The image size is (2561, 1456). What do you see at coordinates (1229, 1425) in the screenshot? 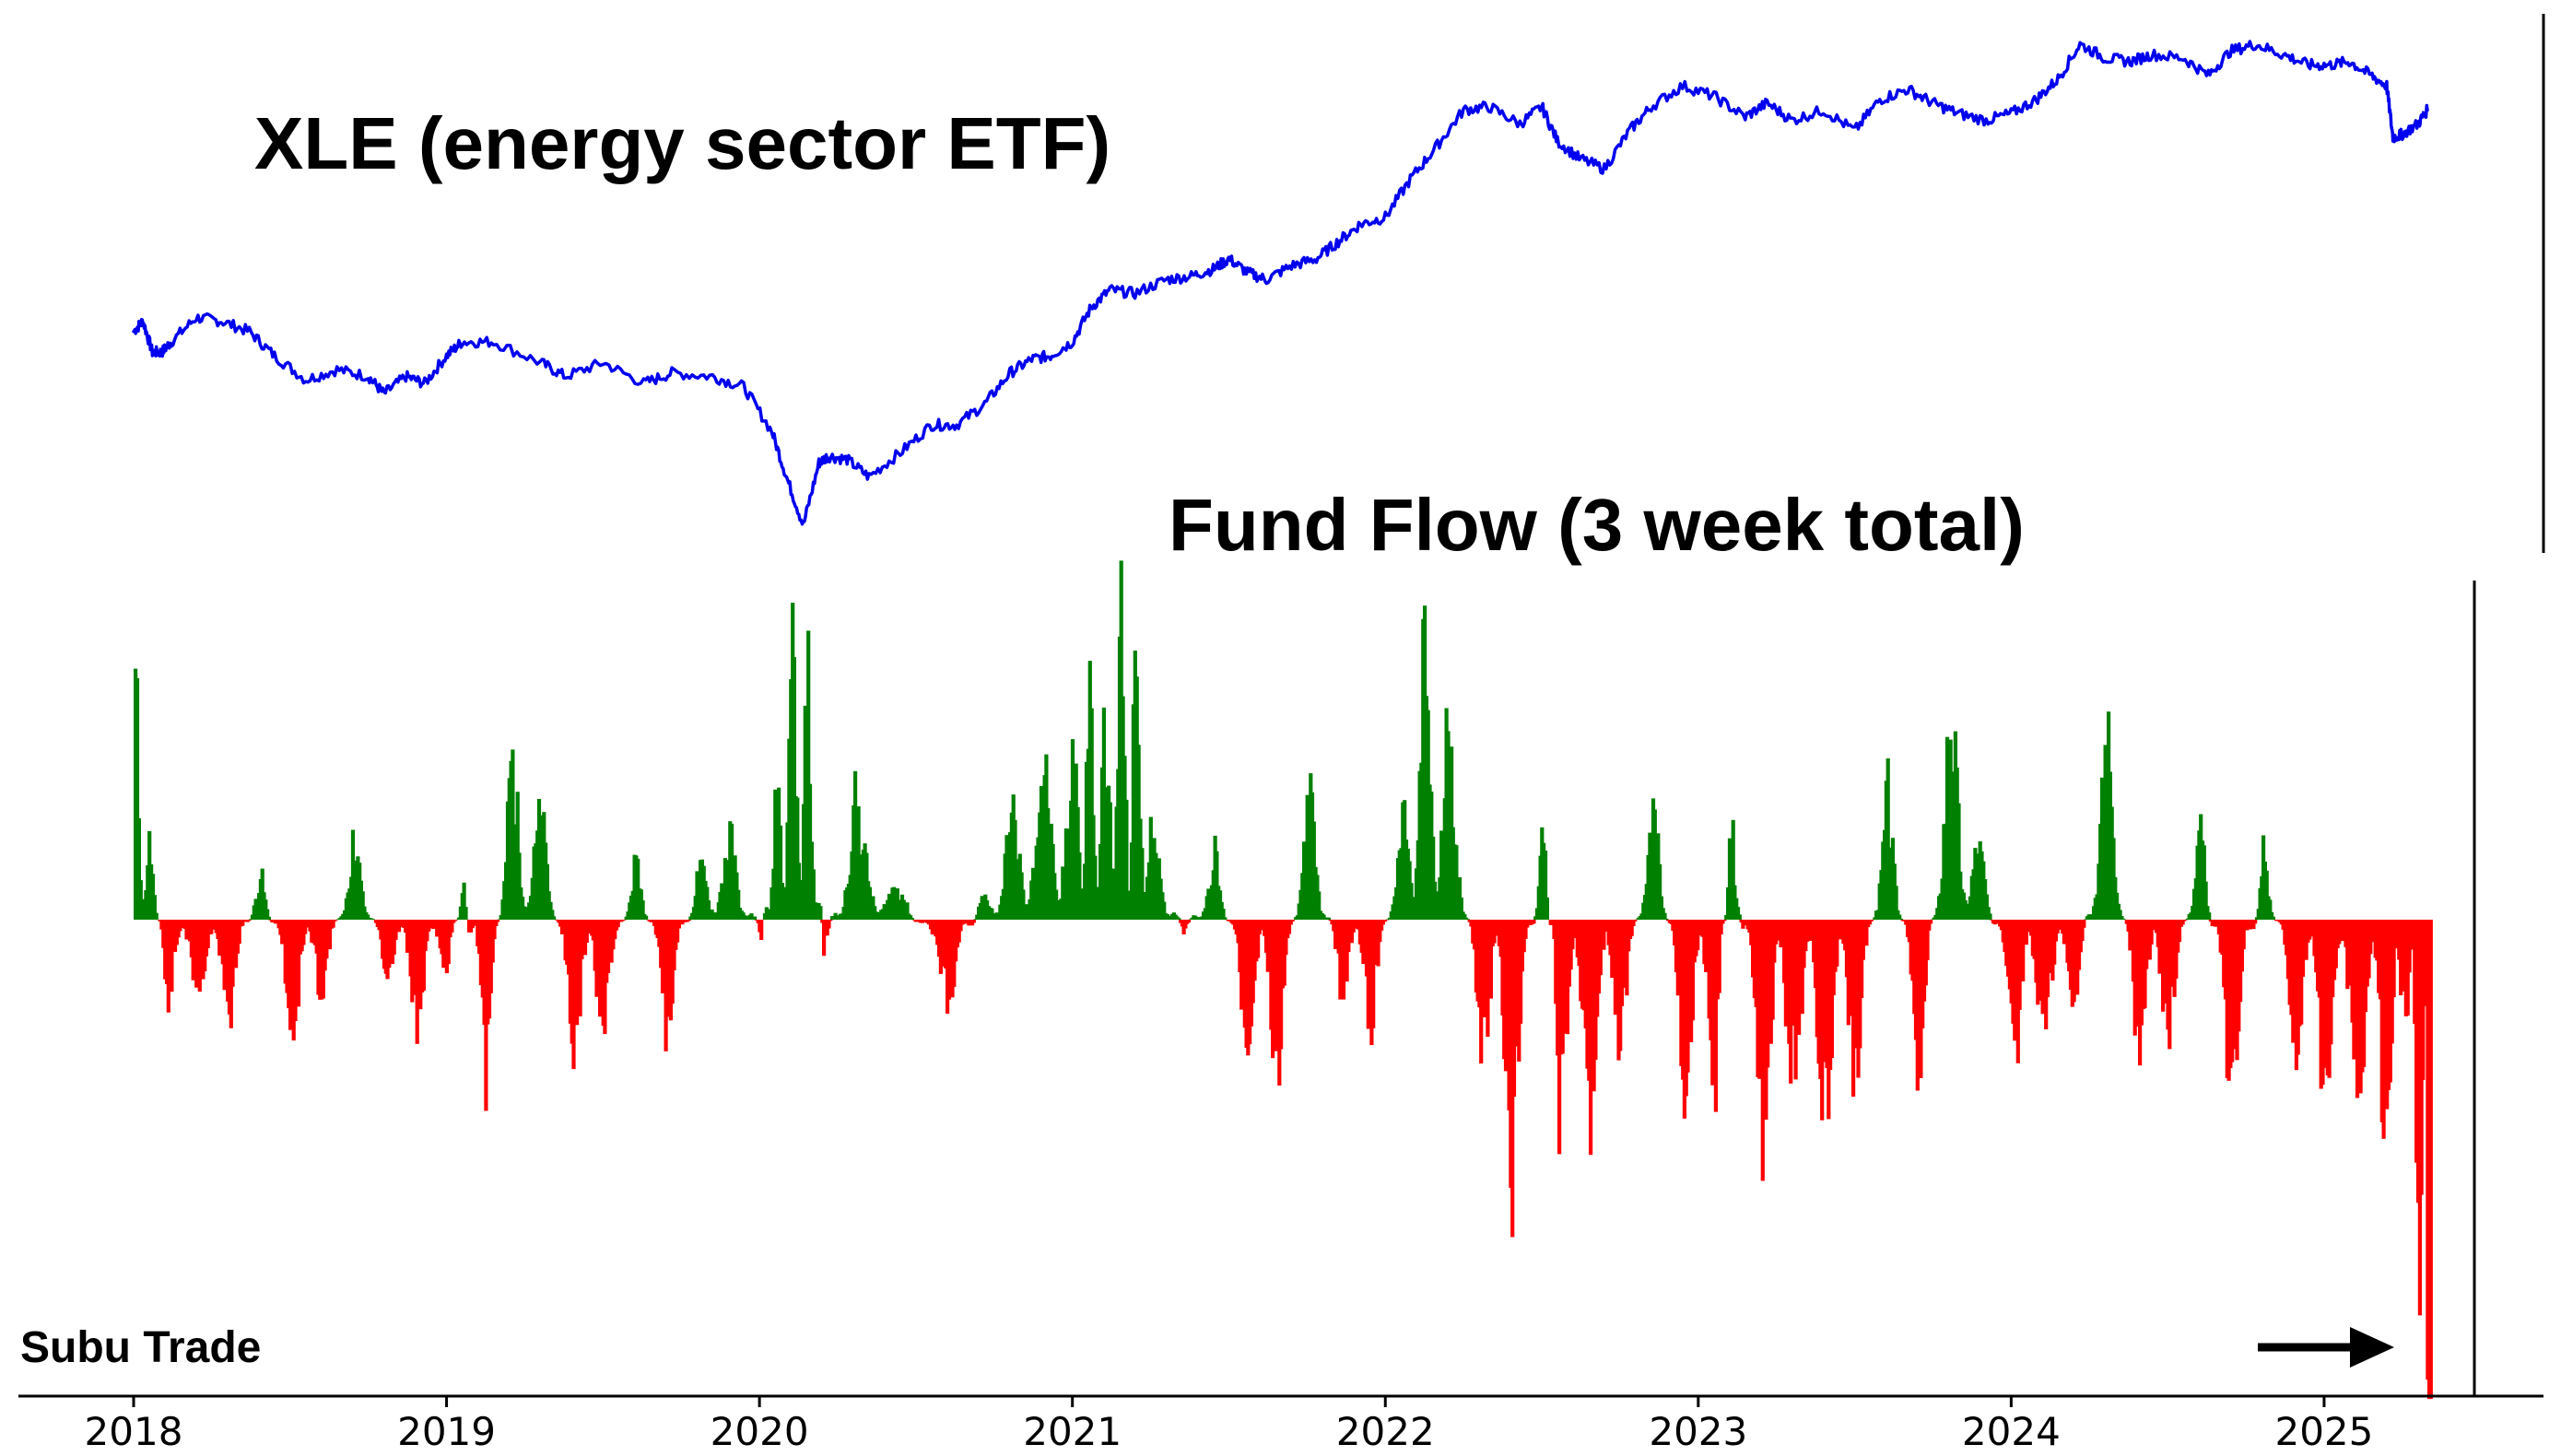
I see `x-ticks: 2018 2019 2020 2021 2022 2023 2024 2025` at bounding box center [1229, 1425].